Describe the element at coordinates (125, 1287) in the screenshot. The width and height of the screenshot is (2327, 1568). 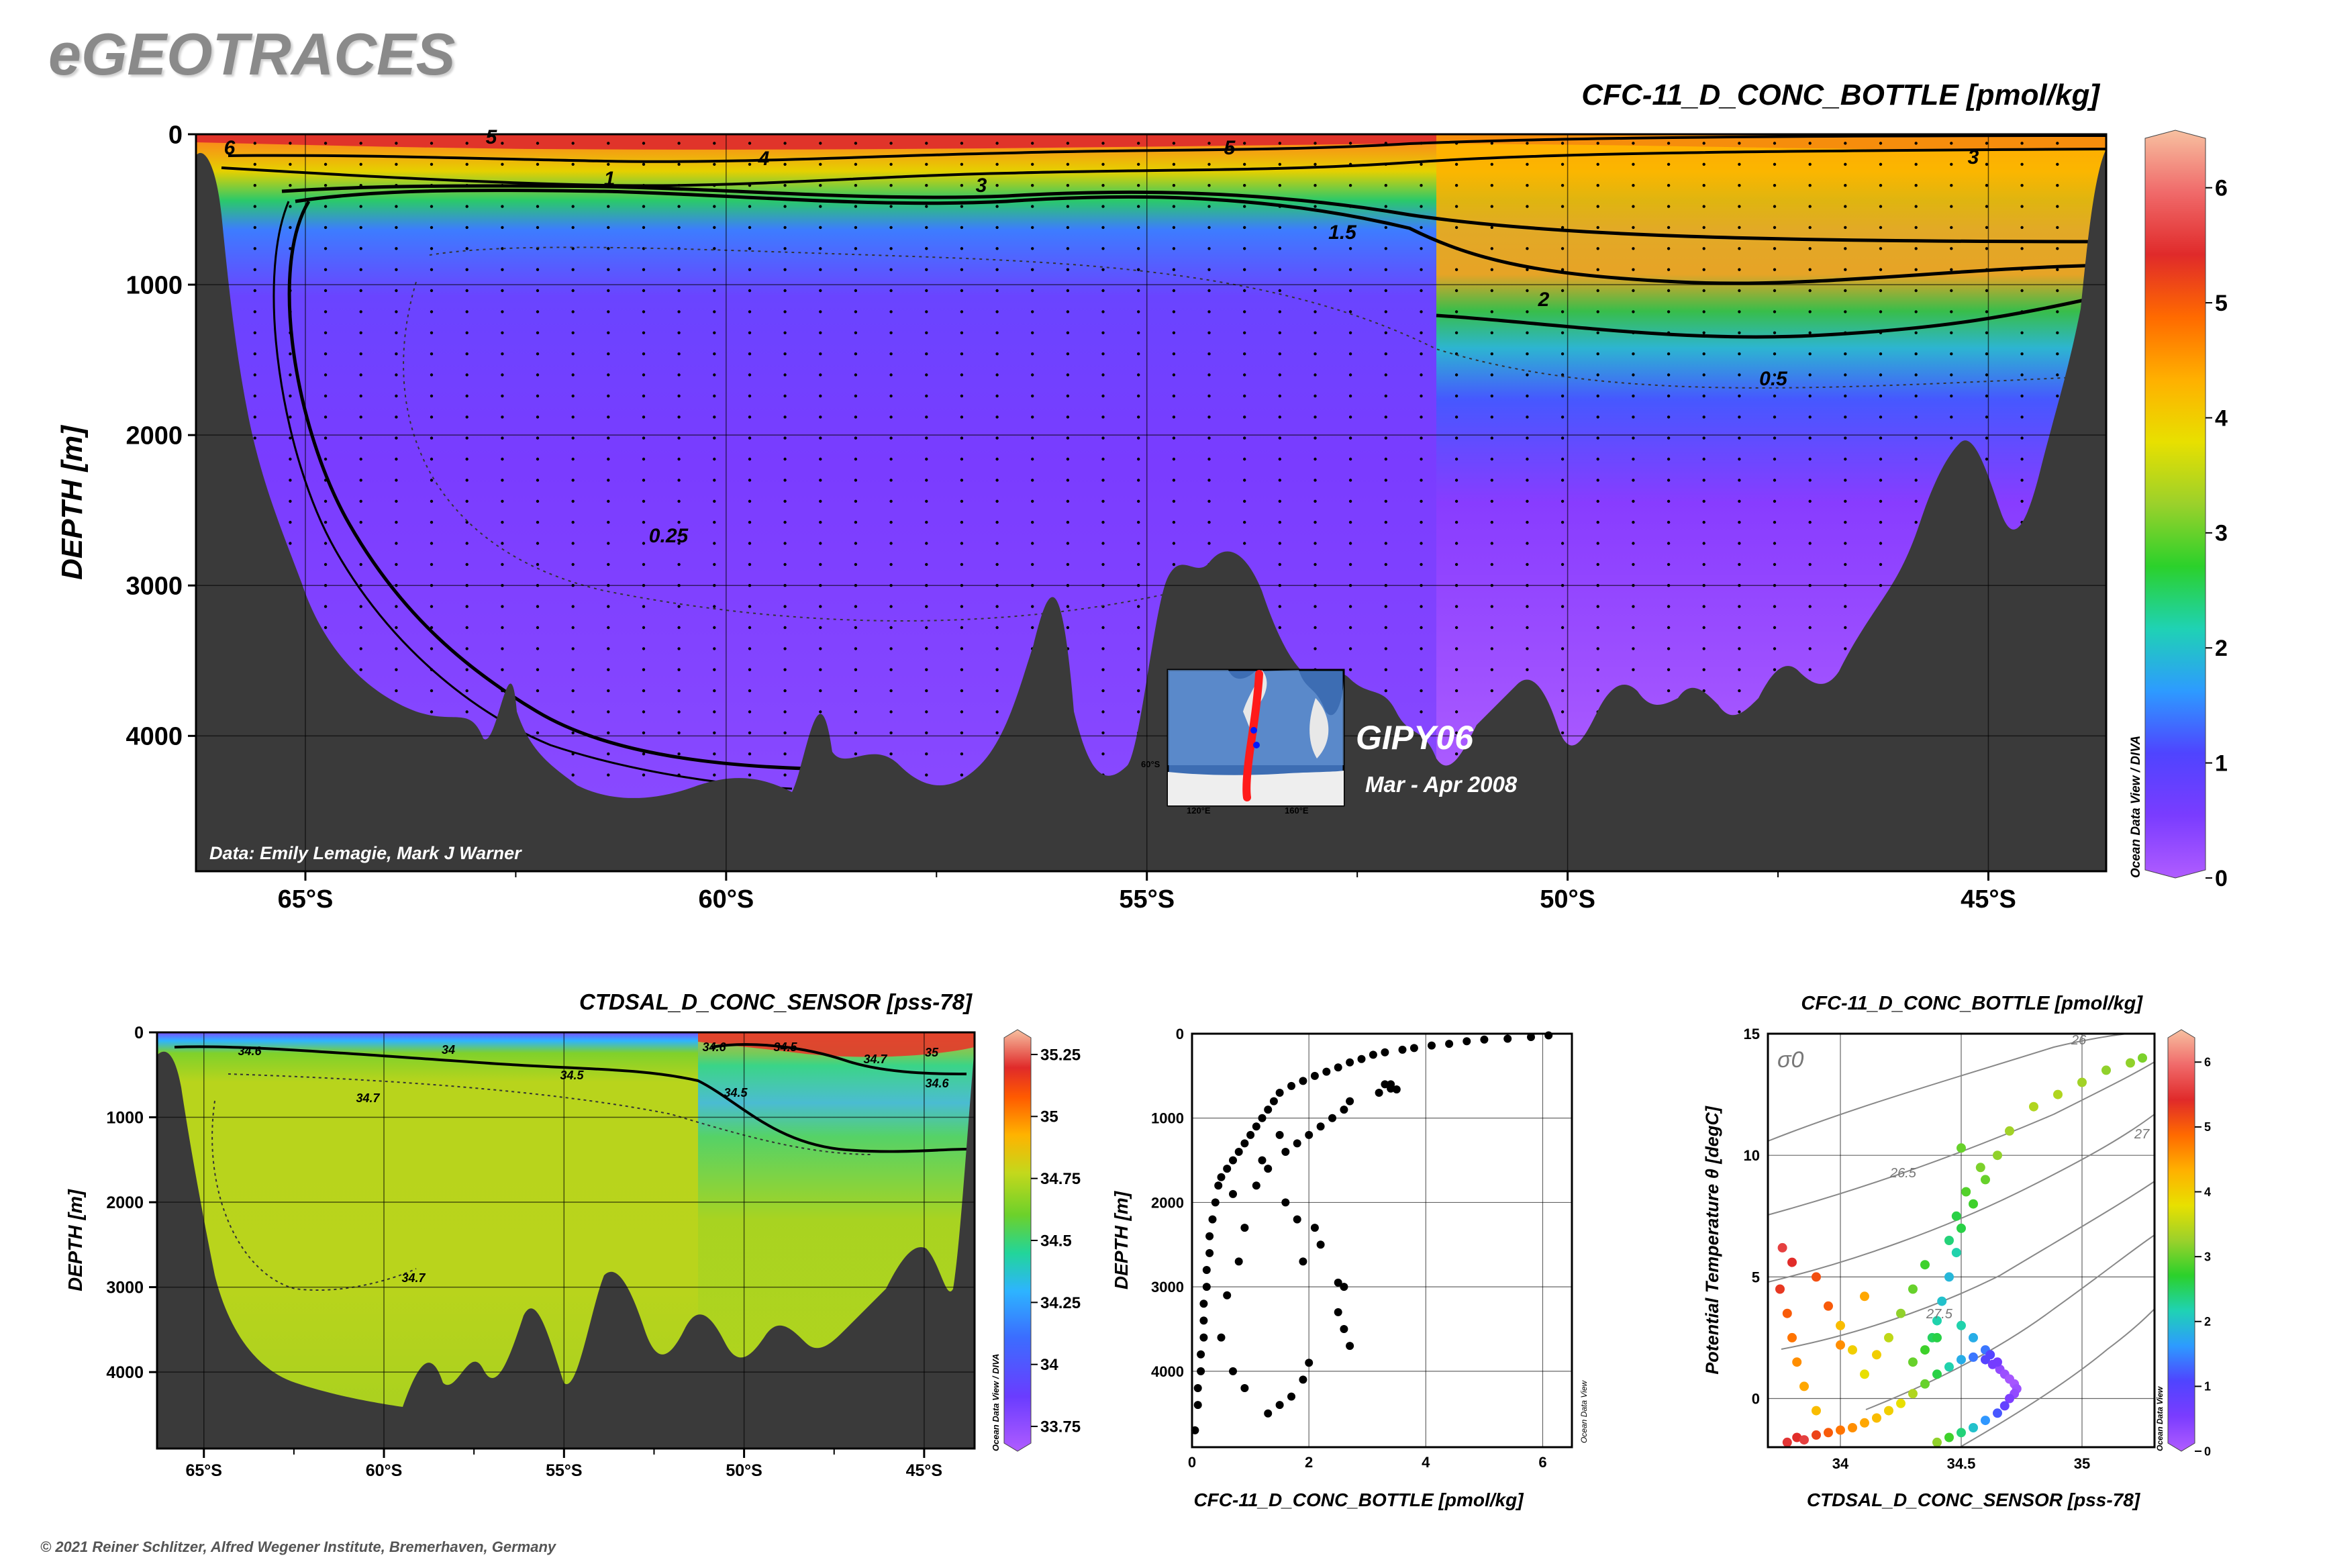
I see `y-tick-label: 3000` at that location.